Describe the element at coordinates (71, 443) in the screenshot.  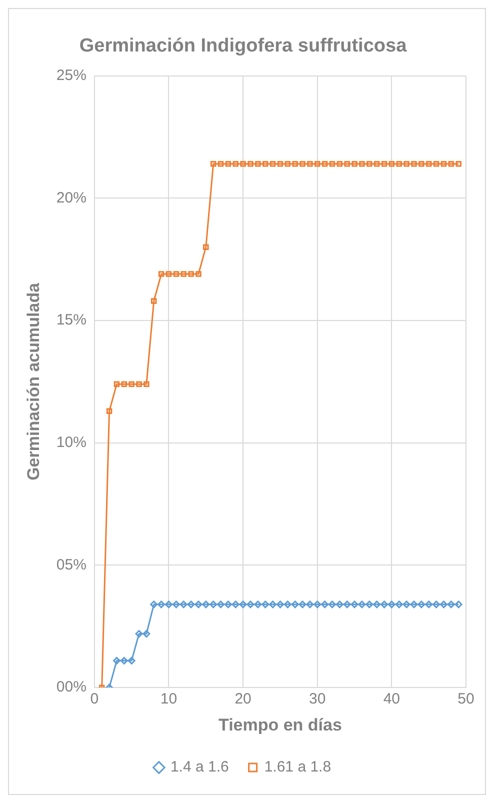
I see `y-tick-label: 10%` at that location.